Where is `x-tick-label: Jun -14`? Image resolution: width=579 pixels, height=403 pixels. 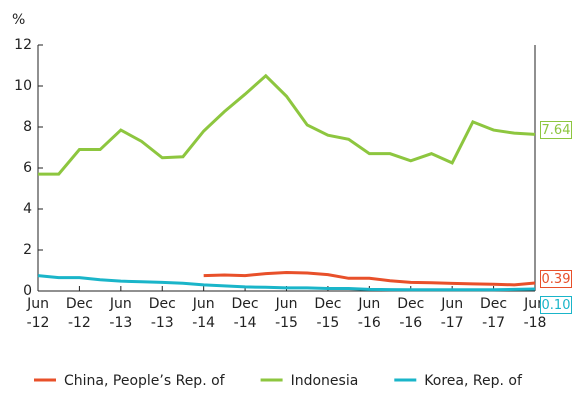
x-tick-label: Jun -14 is located at coordinates (204, 313).